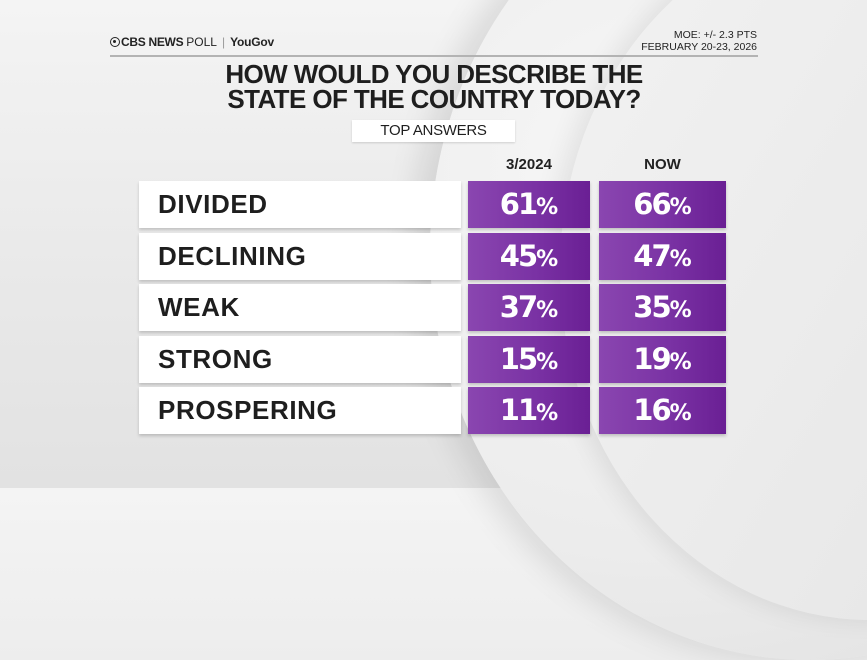 The width and height of the screenshot is (867, 660). I want to click on value: 16, so click(652, 410).